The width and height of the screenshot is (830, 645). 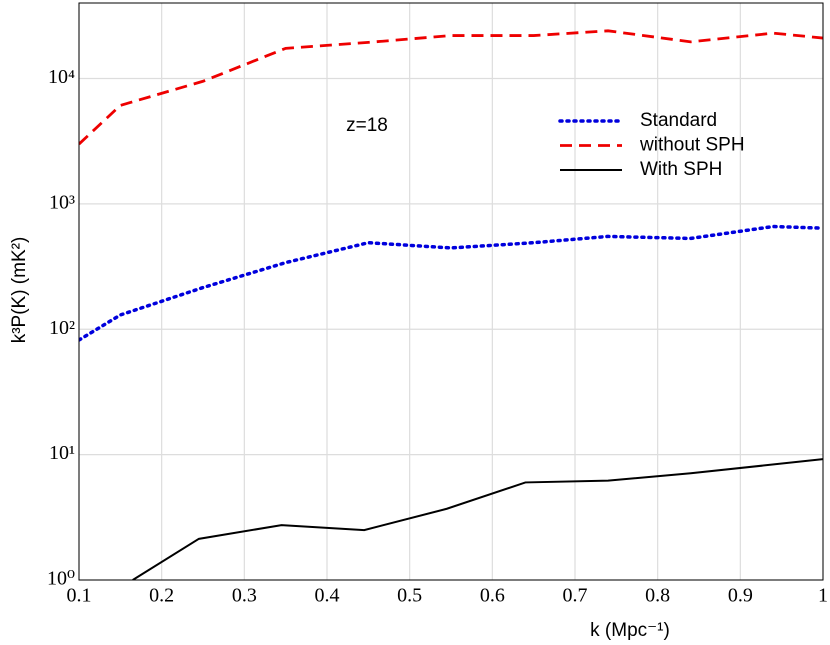 I want to click on x-axis-label: k (Mpc⁻¹), so click(x=630, y=630).